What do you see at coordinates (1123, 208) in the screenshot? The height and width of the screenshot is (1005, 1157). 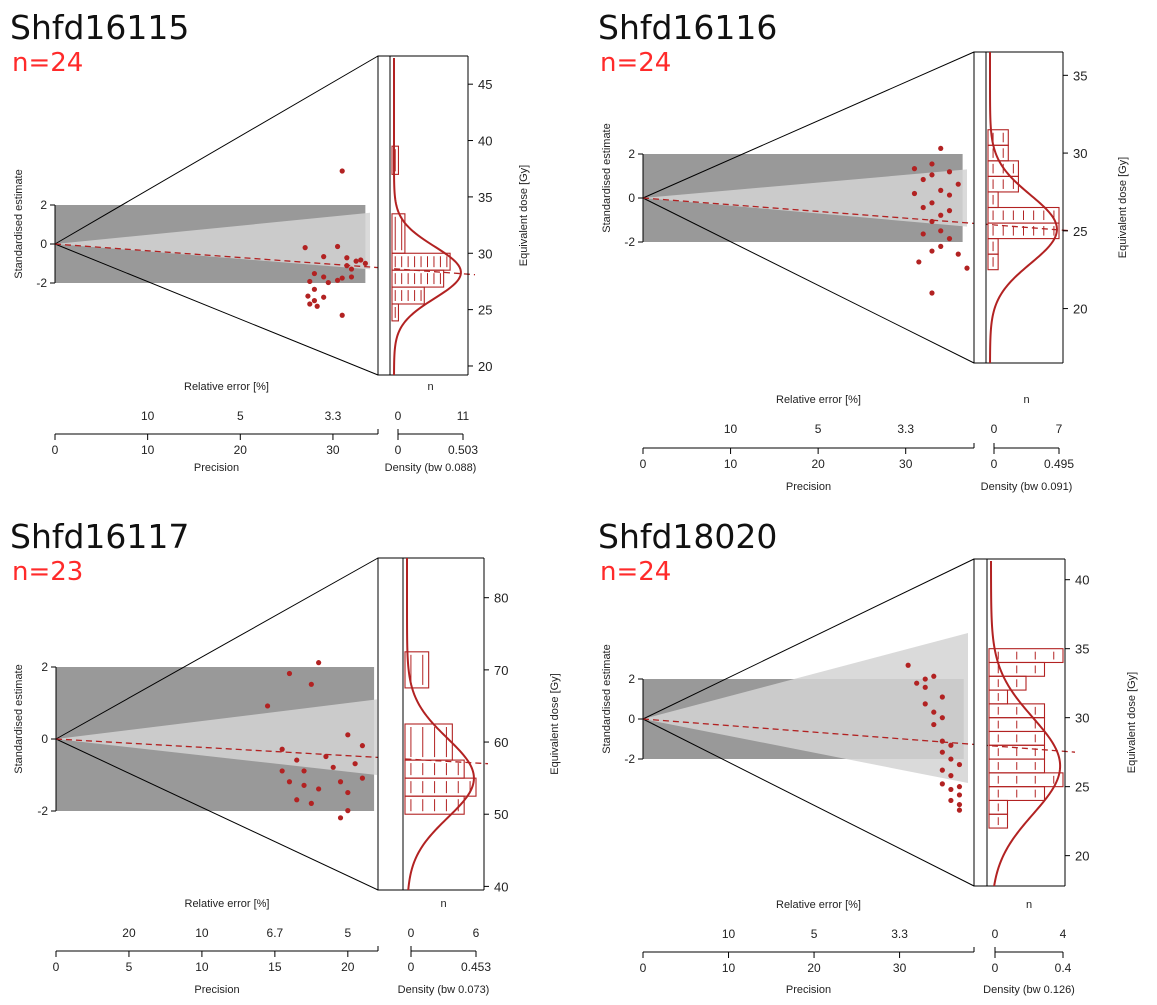 I see `y-axis-label-equivalent-dose: Equivalent dose [Gy]` at bounding box center [1123, 208].